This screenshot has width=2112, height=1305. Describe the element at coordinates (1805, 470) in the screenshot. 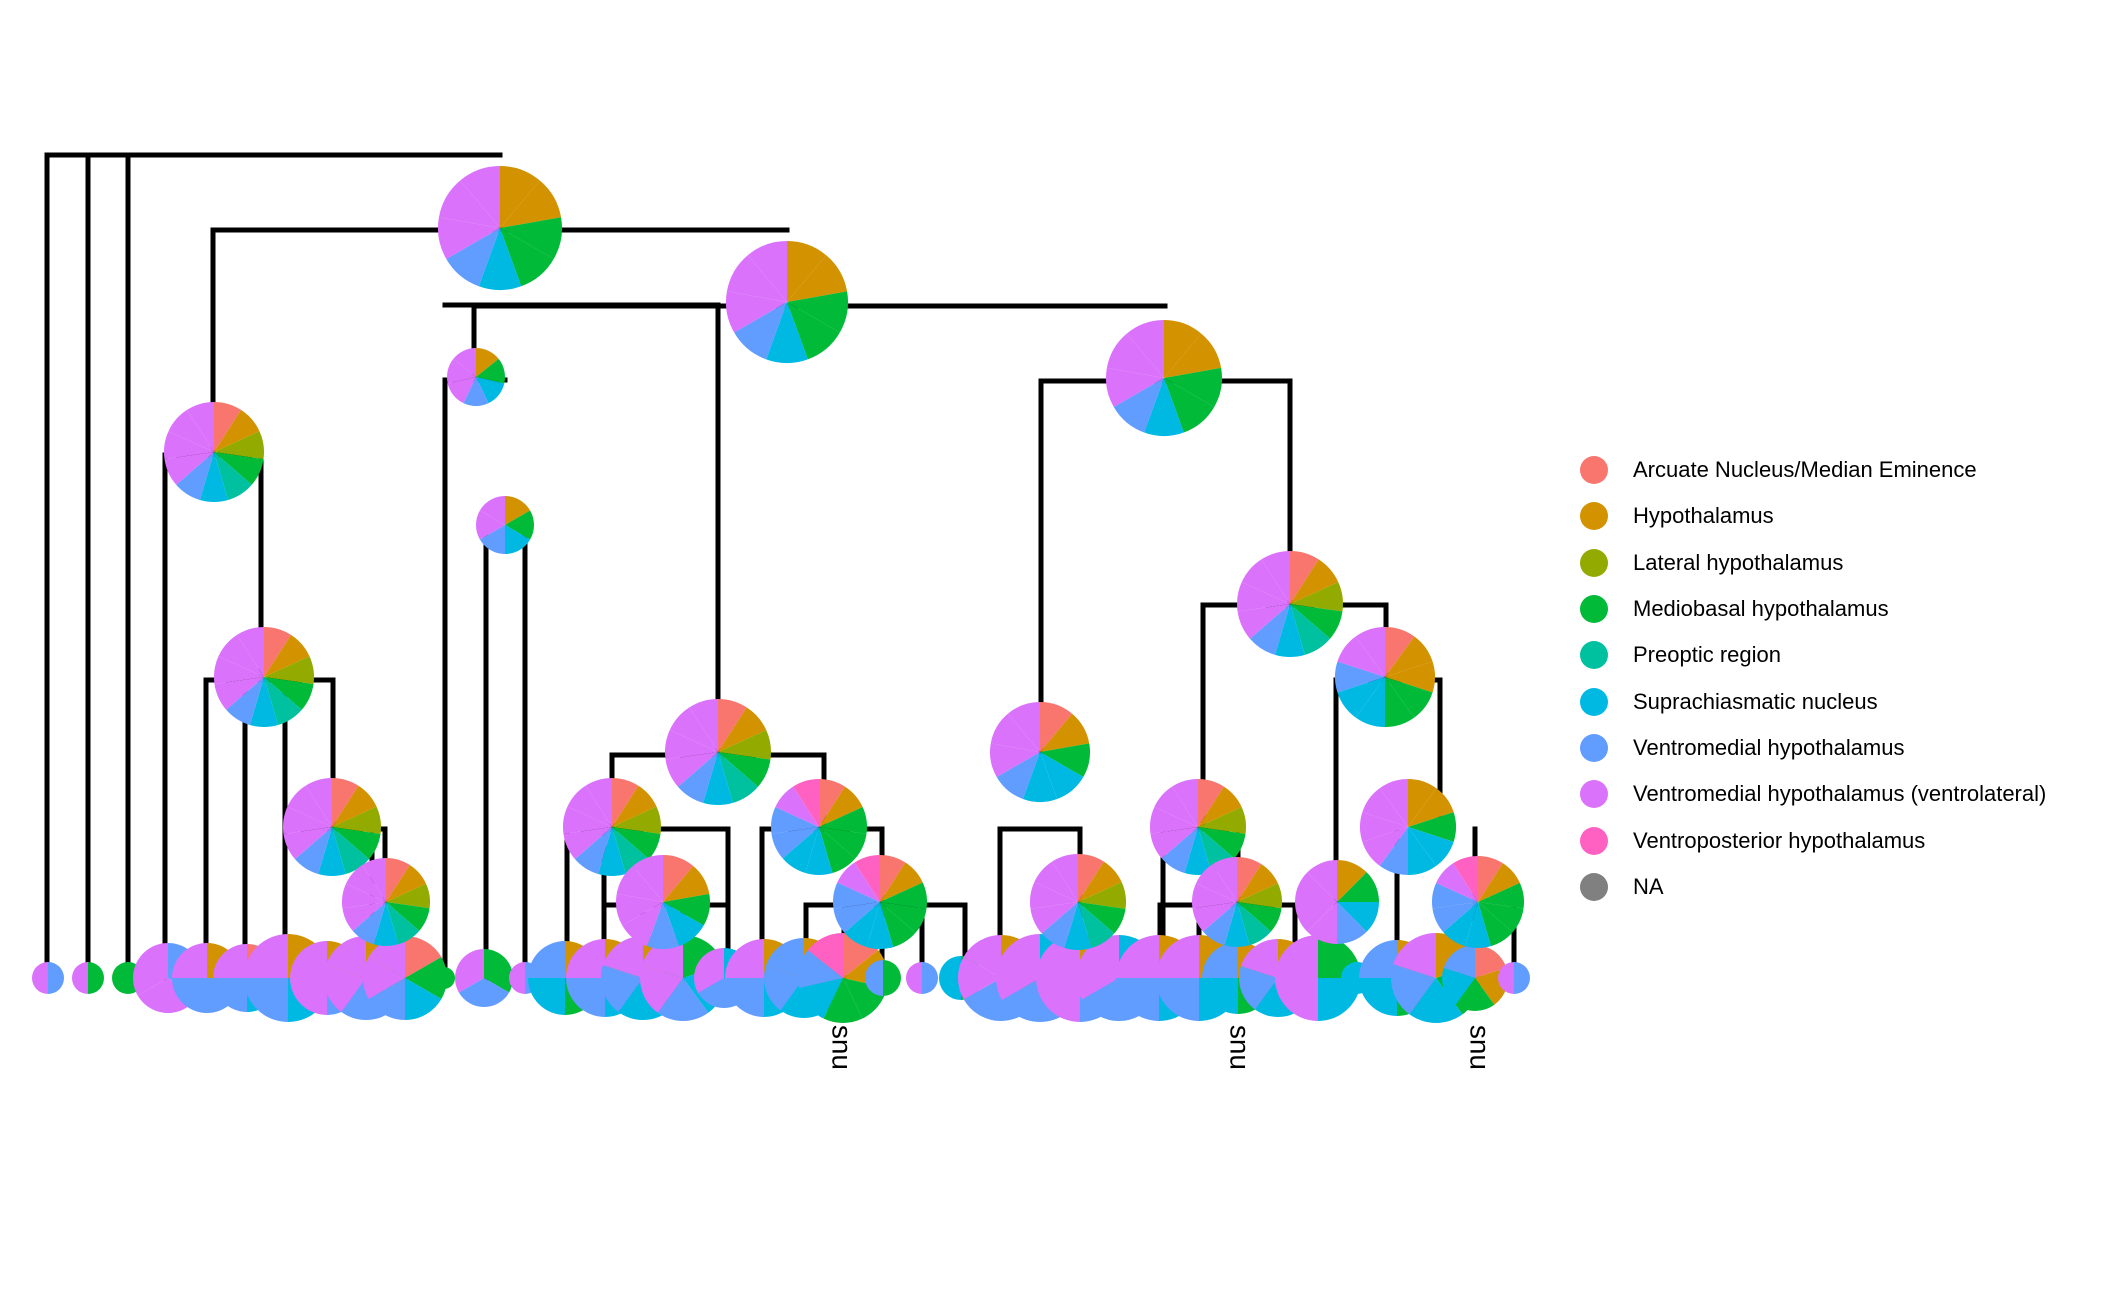

I see `legend-label: Arcuate Nucleus/Median Eminence` at that location.